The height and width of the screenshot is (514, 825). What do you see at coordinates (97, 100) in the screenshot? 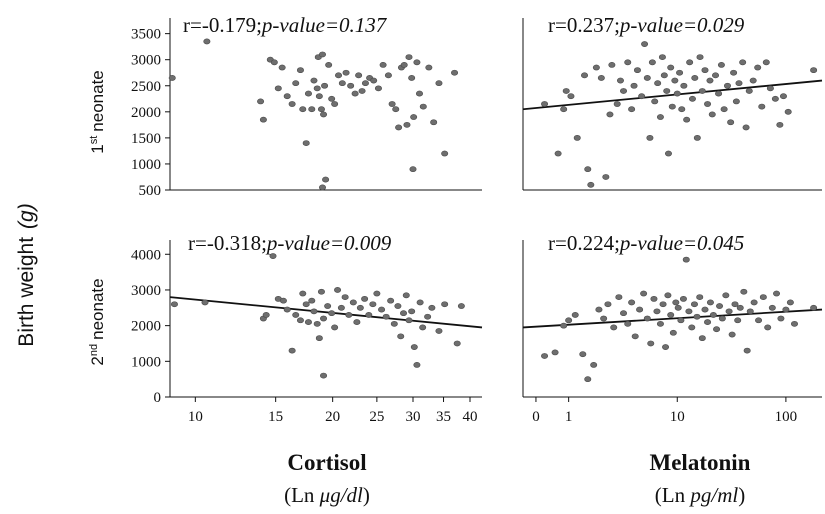
I see `row-1-word: neonate` at bounding box center [97, 100].